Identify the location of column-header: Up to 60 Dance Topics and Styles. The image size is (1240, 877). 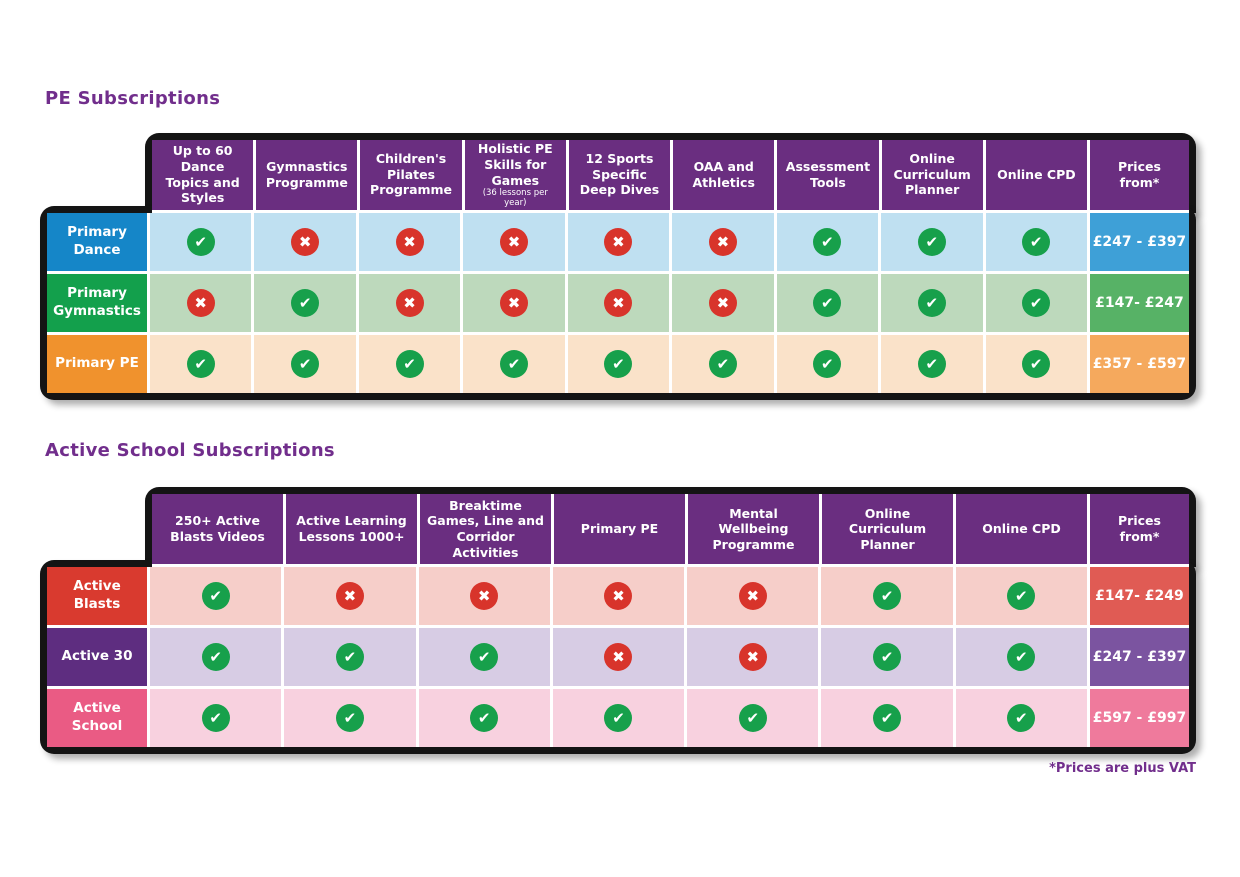
(203, 175).